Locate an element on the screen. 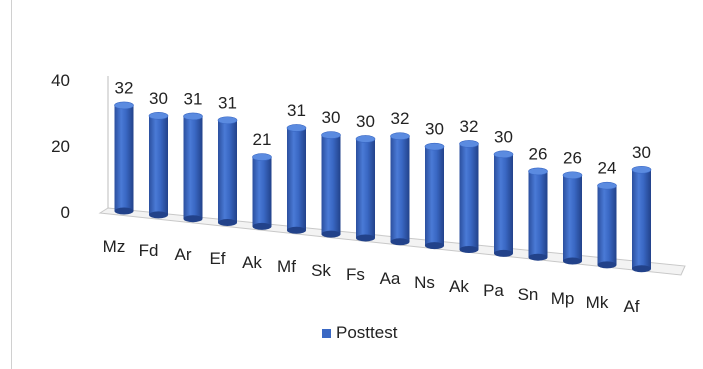 This screenshot has height=369, width=703. y-tick-label: 20 is located at coordinates (60, 146).